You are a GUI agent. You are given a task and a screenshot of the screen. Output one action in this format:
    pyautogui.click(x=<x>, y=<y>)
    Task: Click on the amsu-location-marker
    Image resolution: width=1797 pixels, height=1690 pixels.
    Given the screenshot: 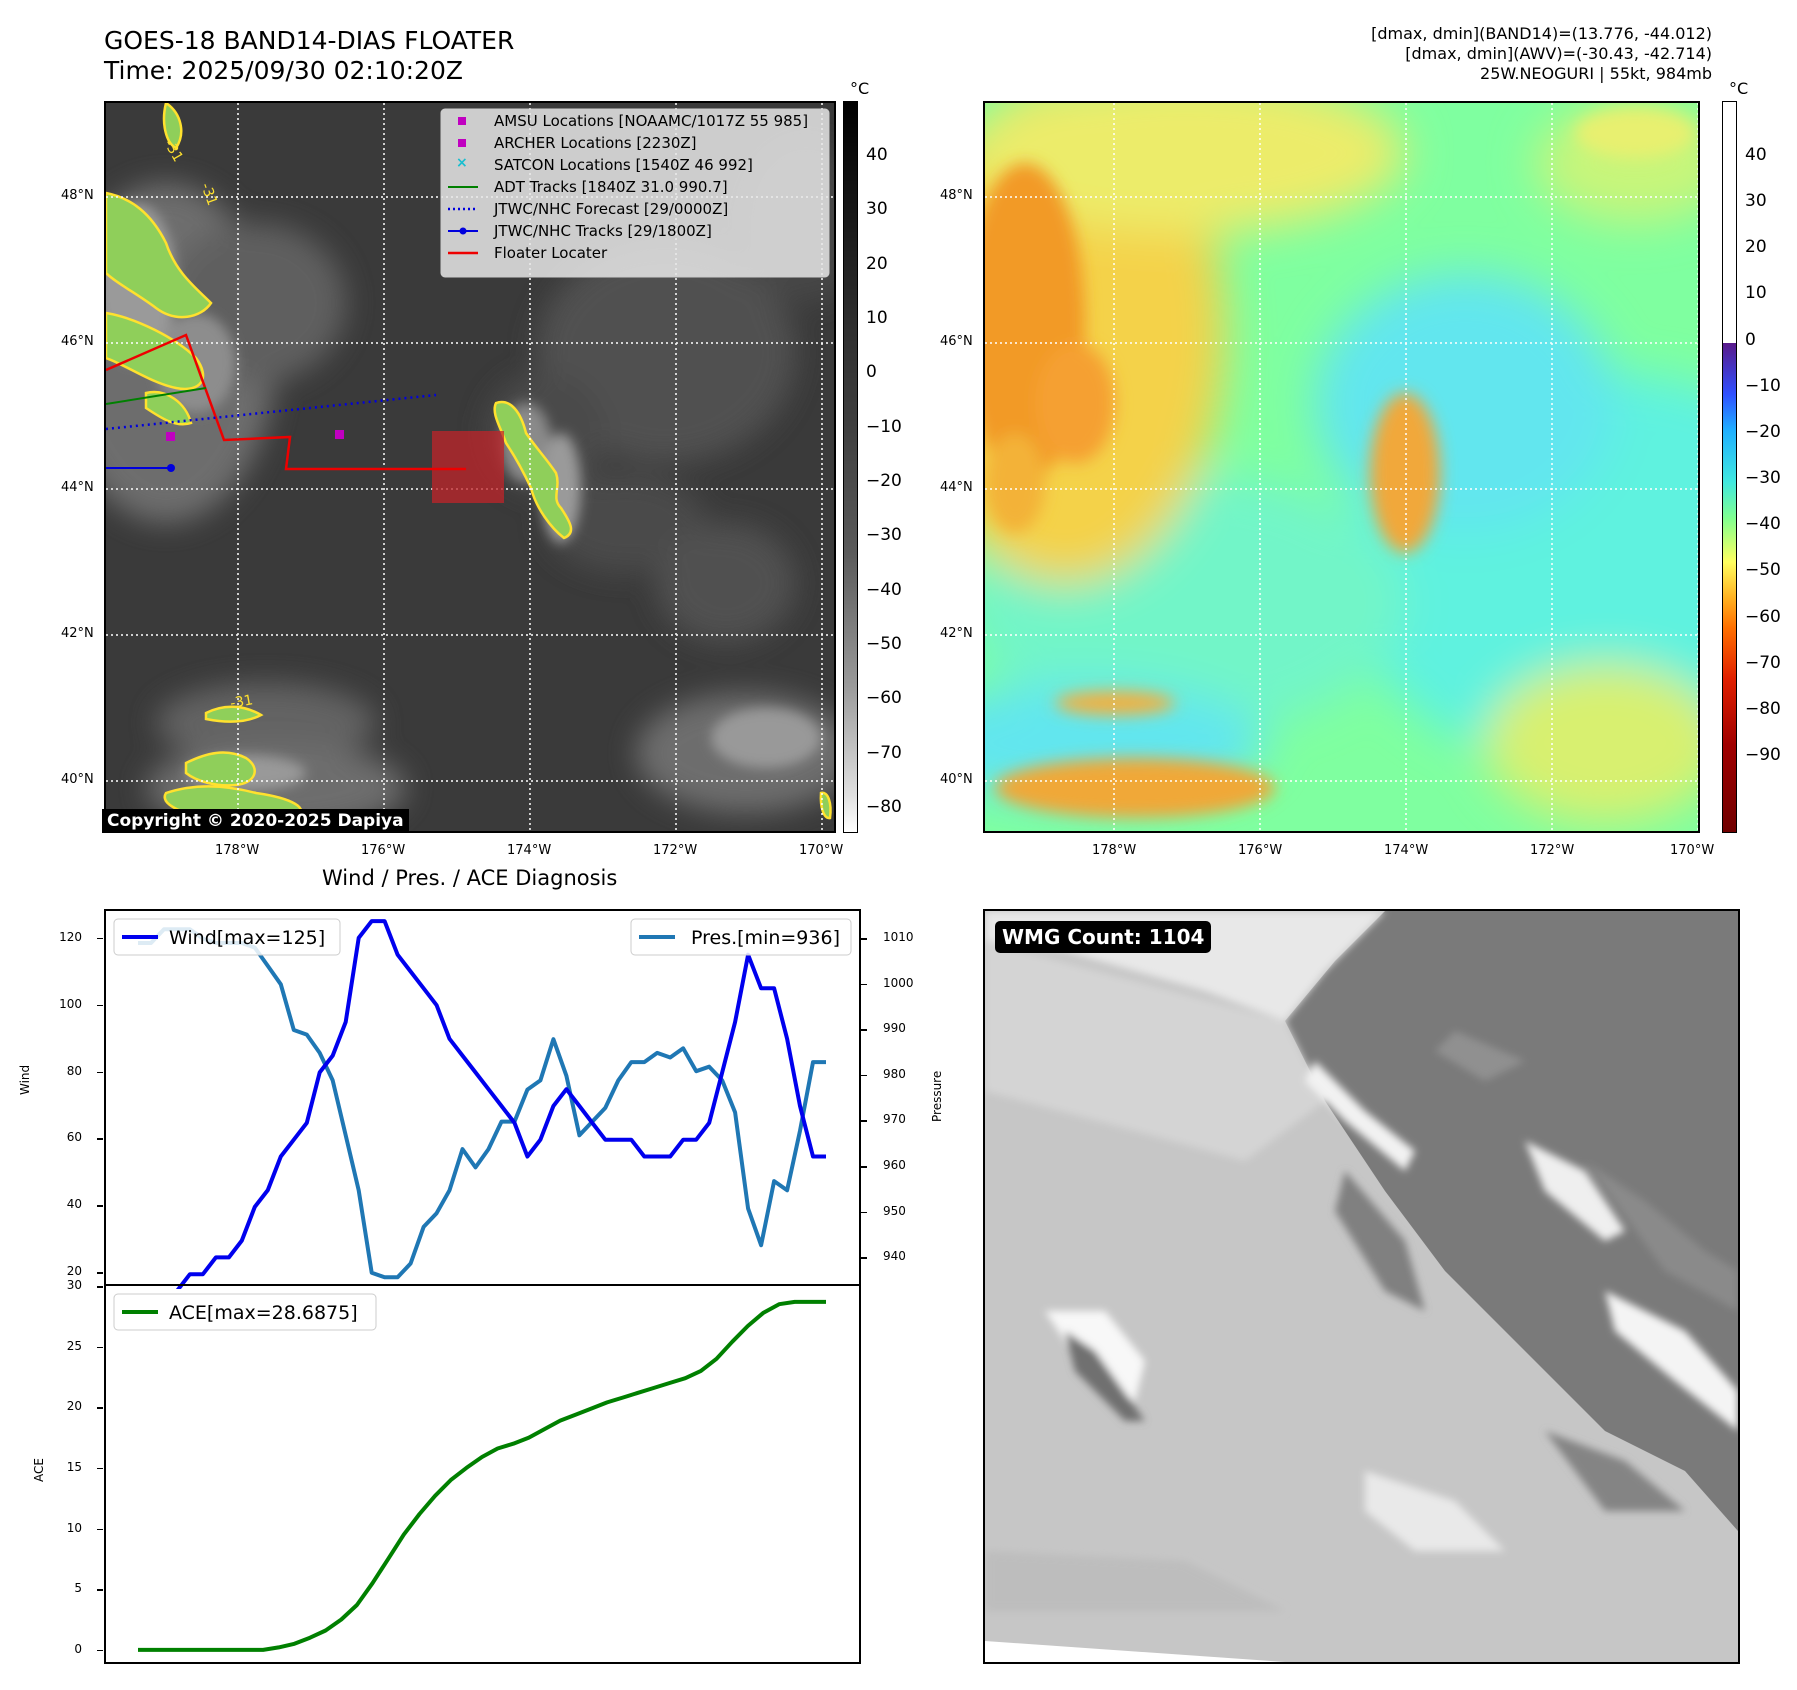 What is the action you would take?
    pyautogui.click(x=170, y=436)
    